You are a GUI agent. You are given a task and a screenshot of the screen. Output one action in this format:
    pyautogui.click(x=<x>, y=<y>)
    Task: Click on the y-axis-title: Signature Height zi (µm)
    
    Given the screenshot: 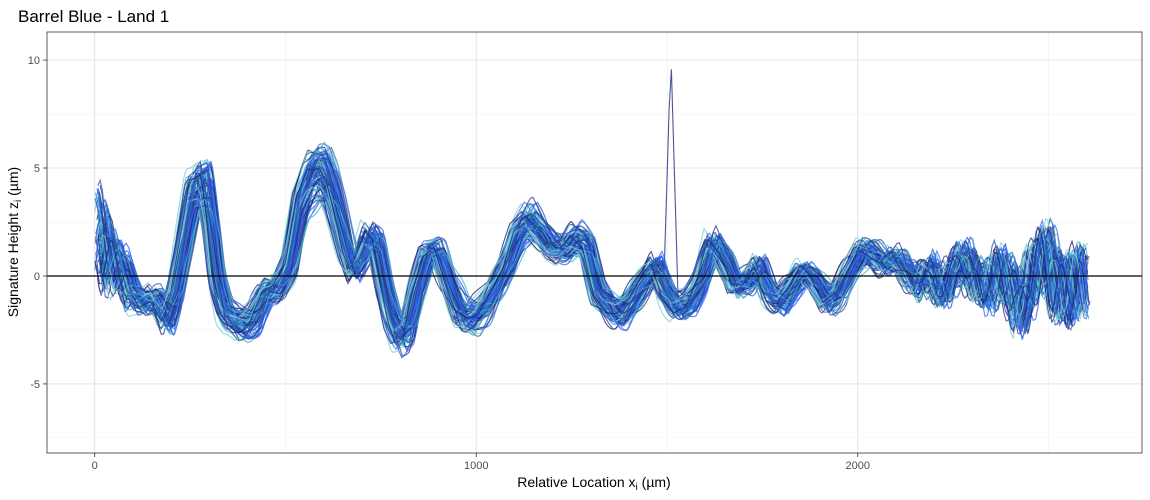 What is the action you would take?
    pyautogui.click(x=14, y=242)
    